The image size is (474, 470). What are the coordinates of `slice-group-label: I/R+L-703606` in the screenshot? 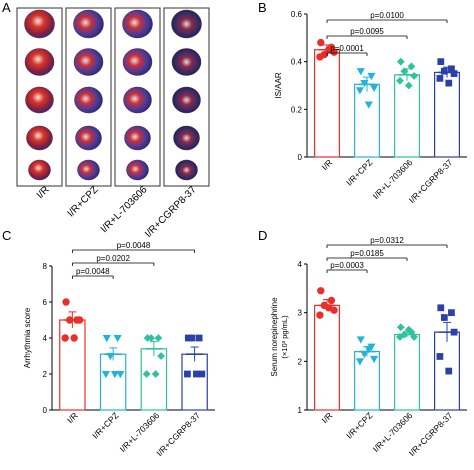 It's located at (124, 209).